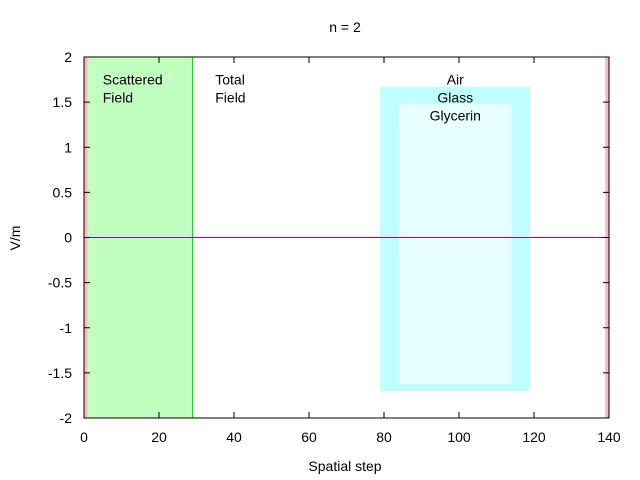 The width and height of the screenshot is (640, 480). I want to click on annotation-2-line-0: Air, so click(455, 80).